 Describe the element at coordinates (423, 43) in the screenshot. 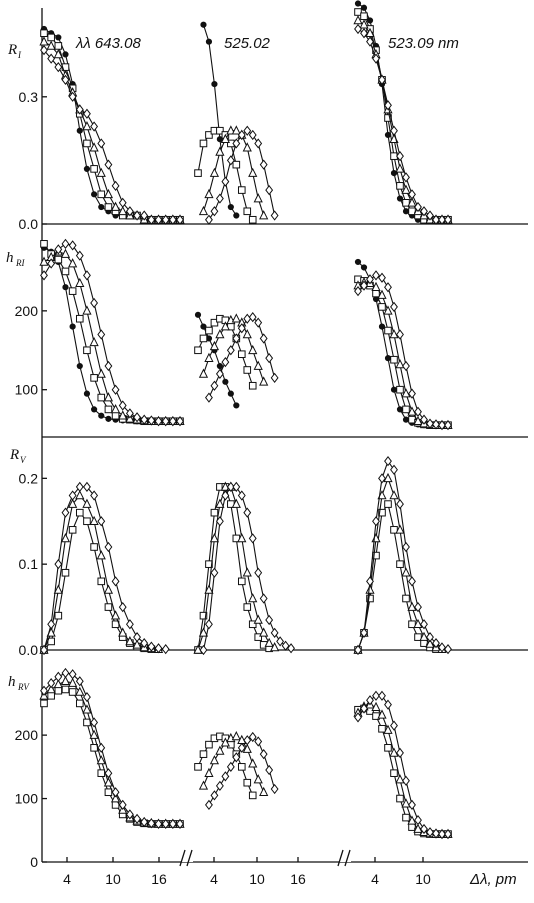

I see `group-header: 523.09 nm` at that location.